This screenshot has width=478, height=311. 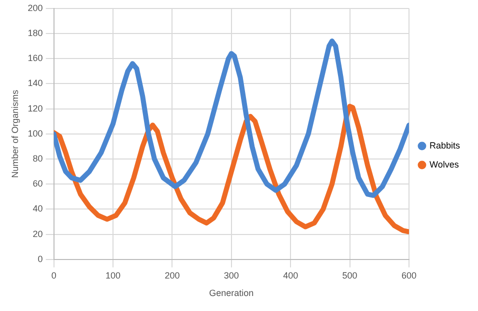 What do you see at coordinates (35, 58) in the screenshot?
I see `y-tick-label: 160` at bounding box center [35, 58].